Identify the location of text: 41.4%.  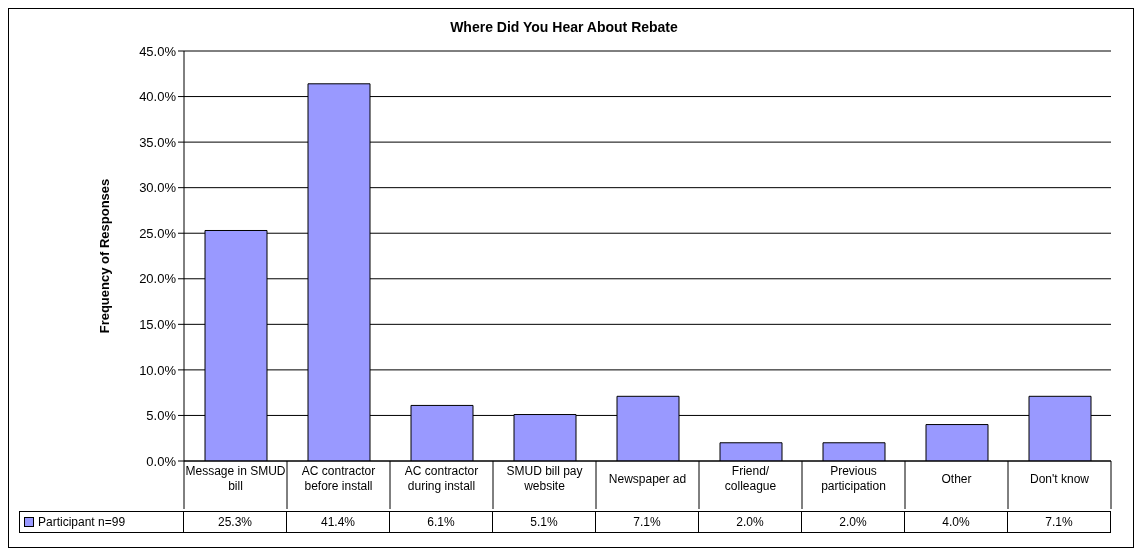
(338, 522).